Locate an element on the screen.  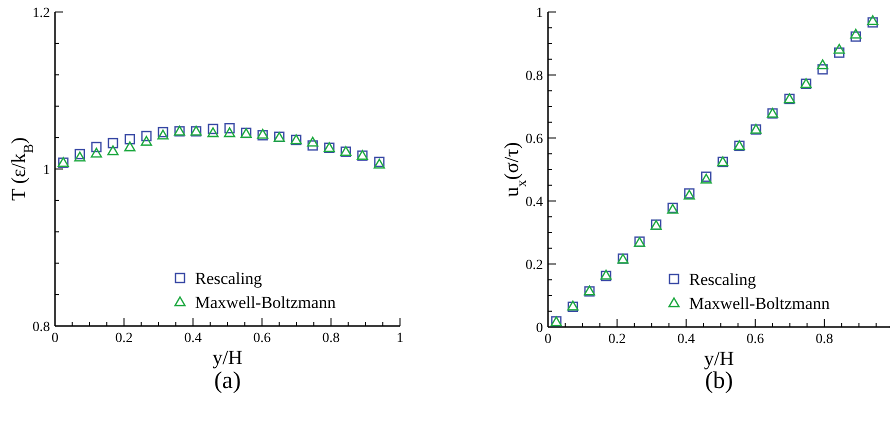
y-tick-label: 0.6 is located at coordinates (534, 139).